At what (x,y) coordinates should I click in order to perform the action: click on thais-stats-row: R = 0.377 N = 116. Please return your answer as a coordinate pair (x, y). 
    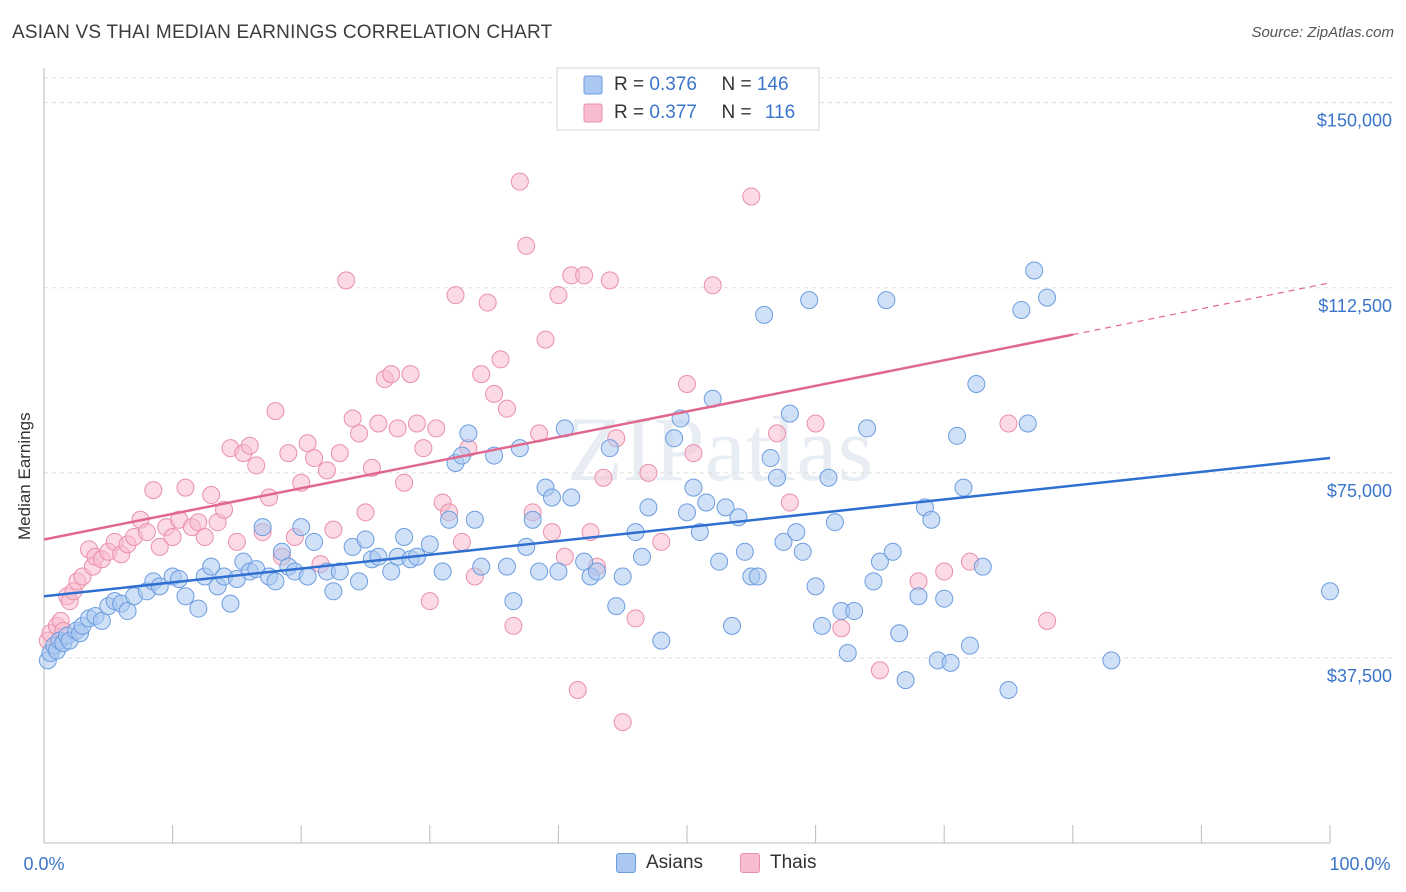
    Looking at the image, I should click on (704, 113).